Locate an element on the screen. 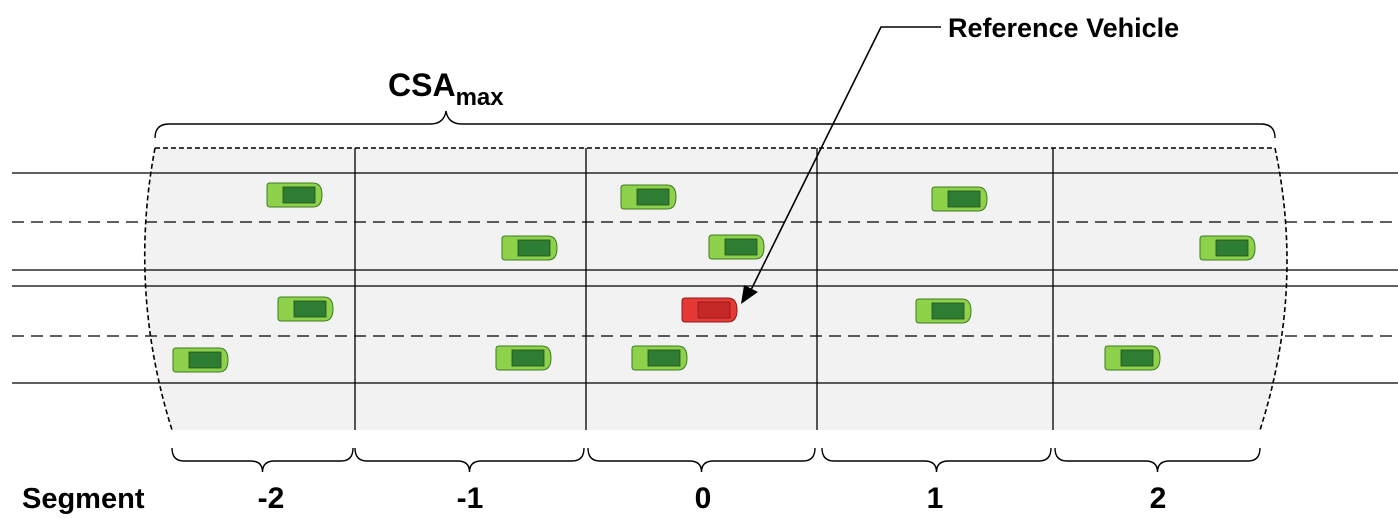 The height and width of the screenshot is (518, 1398). segment-label-0: 0 is located at coordinates (703, 498).